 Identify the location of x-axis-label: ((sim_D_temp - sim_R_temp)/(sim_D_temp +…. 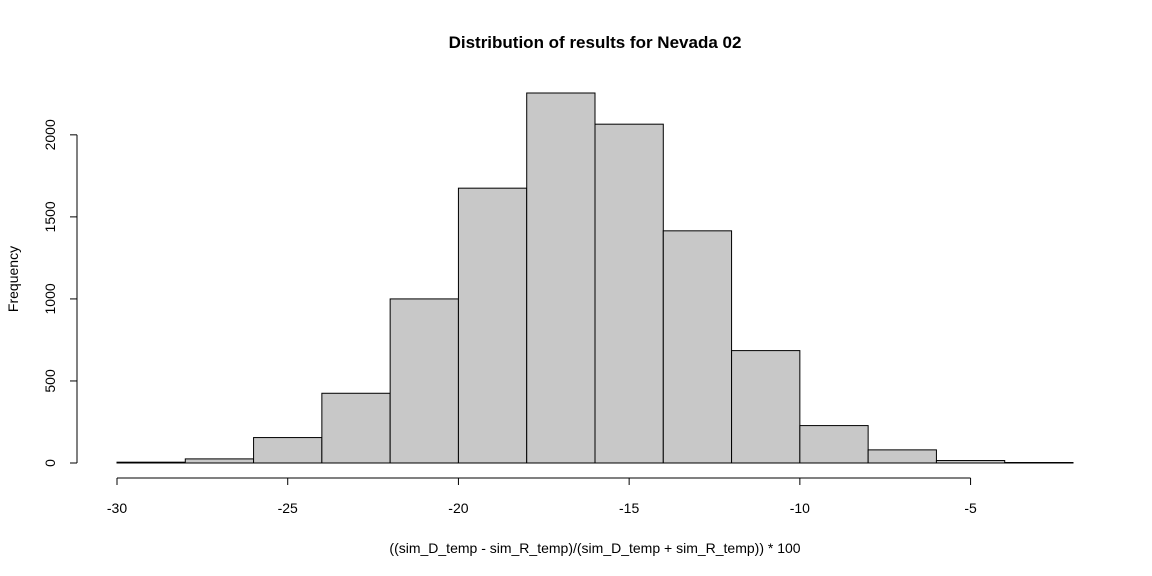
(594, 548).